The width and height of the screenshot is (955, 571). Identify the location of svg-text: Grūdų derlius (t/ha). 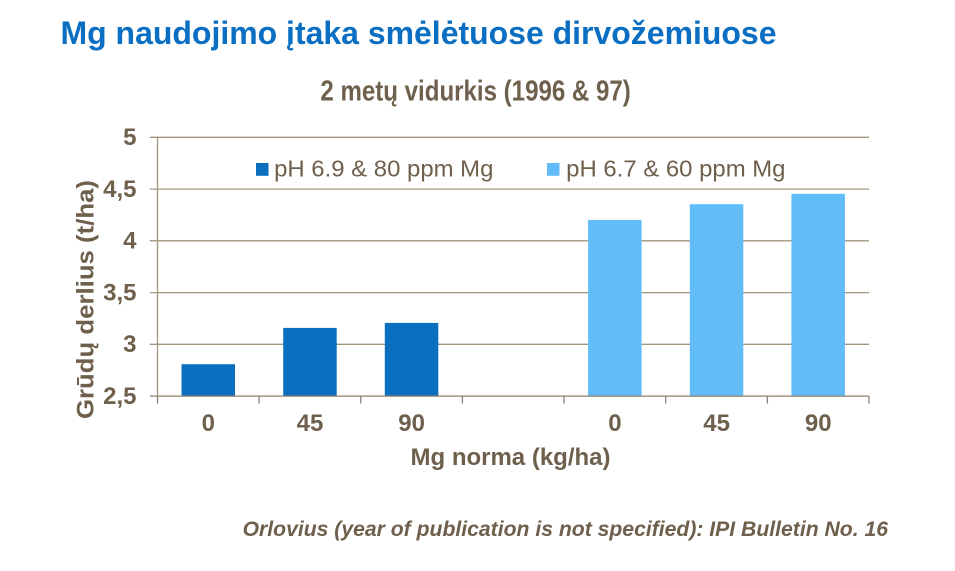
(86, 299).